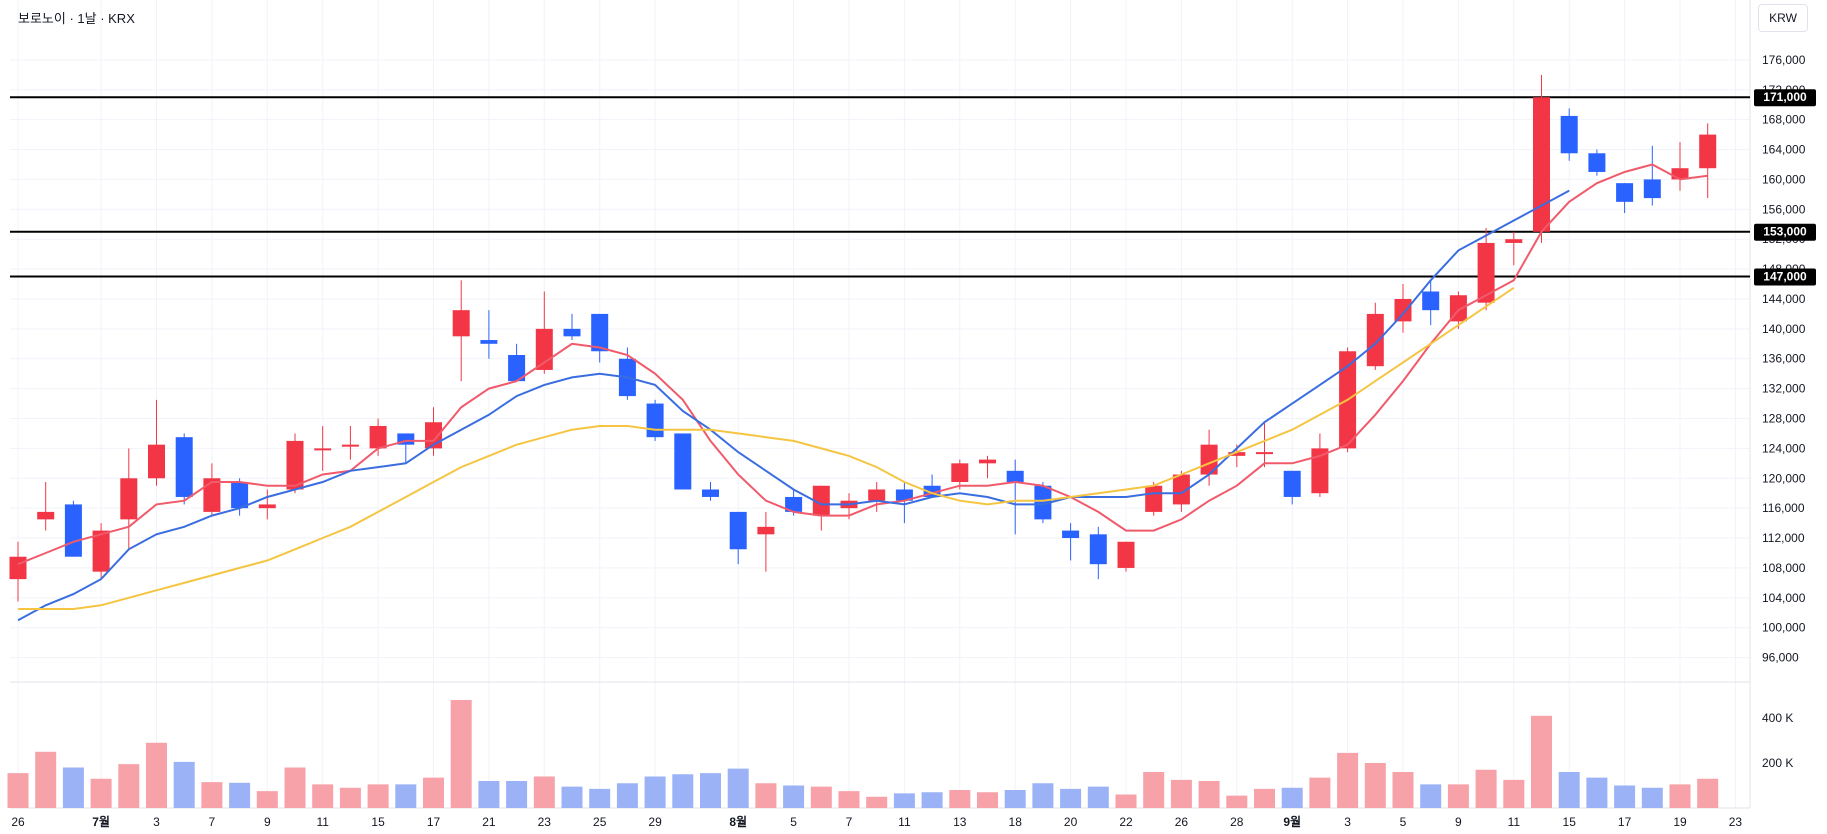 The height and width of the screenshot is (834, 1827). What do you see at coordinates (1777, 718) in the screenshot?
I see `volume-tick-label: 400 K` at bounding box center [1777, 718].